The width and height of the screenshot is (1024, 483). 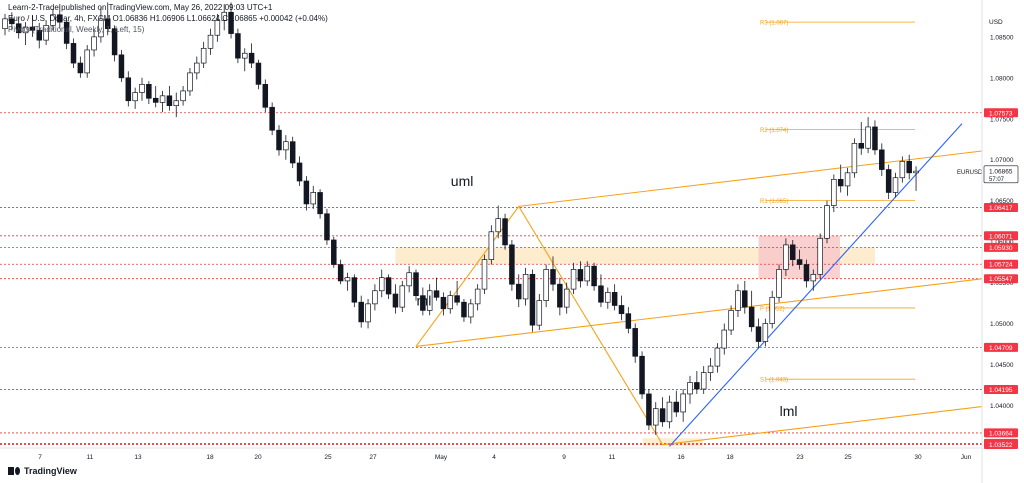 I want to click on x-tick-7: May, so click(x=441, y=457).